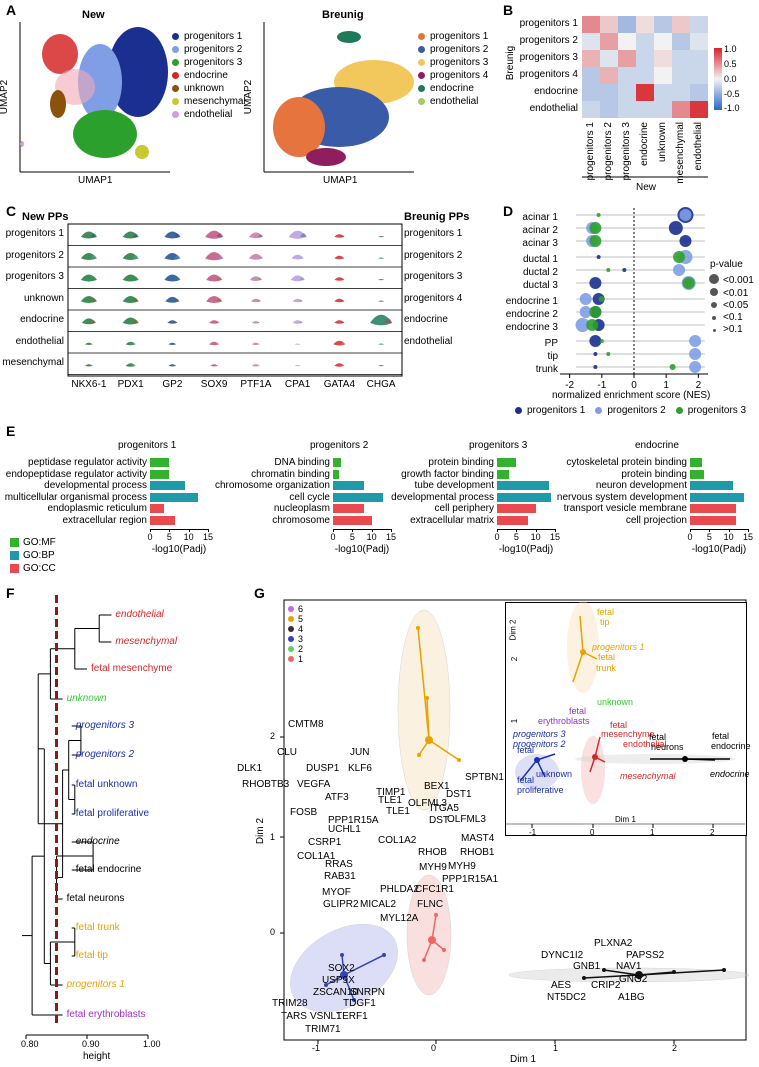 The image size is (759, 1067). Describe the element at coordinates (97, 841) in the screenshot. I see `dendro-leaf-label: endocrine` at that location.